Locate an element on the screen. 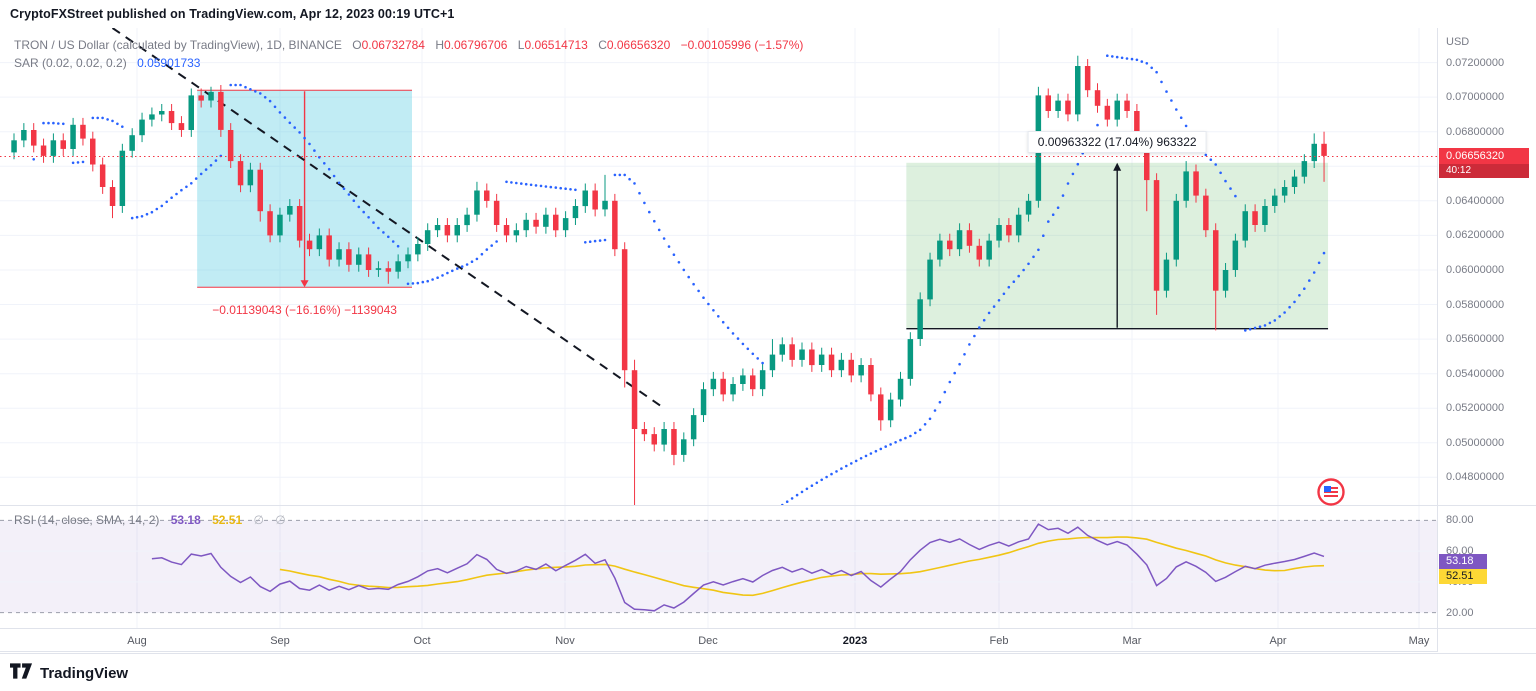  price-tick: 0.05800000 is located at coordinates (1475, 304).